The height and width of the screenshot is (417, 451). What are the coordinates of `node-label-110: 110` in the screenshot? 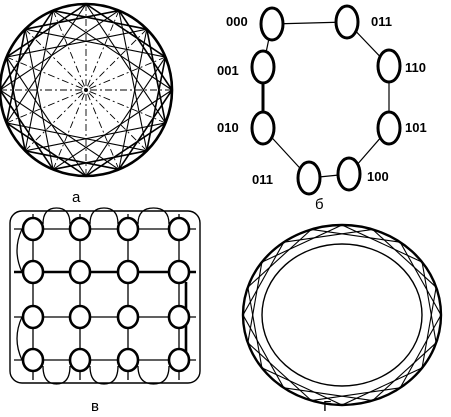 It's located at (415, 67).